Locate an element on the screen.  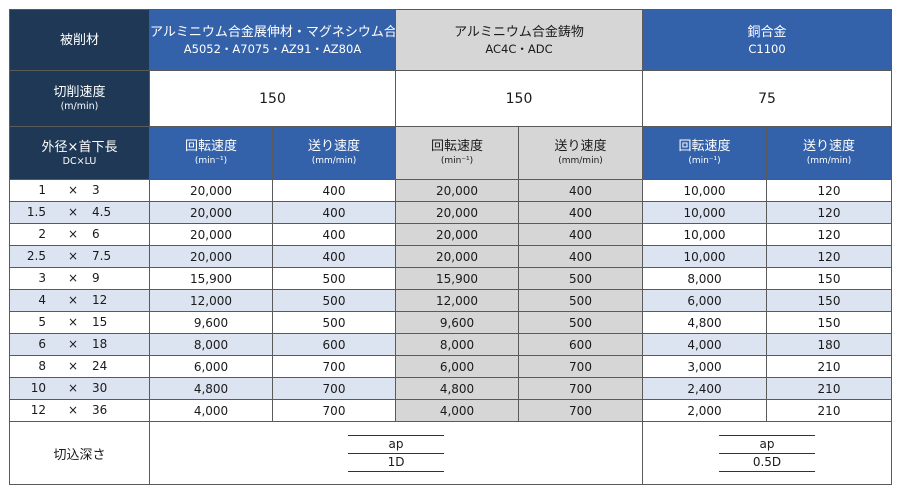
material-group-aluminum-cast: アルミニウム合金鋳物 AC4C・ADC is located at coordinates (519, 40).